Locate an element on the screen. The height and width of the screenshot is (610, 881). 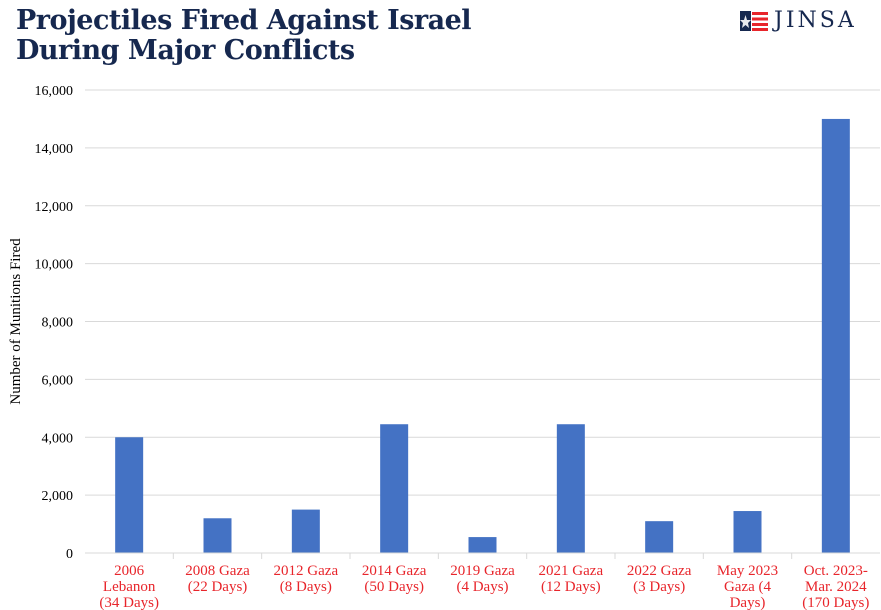
y-tick-label: 10,000 is located at coordinates (54, 265).